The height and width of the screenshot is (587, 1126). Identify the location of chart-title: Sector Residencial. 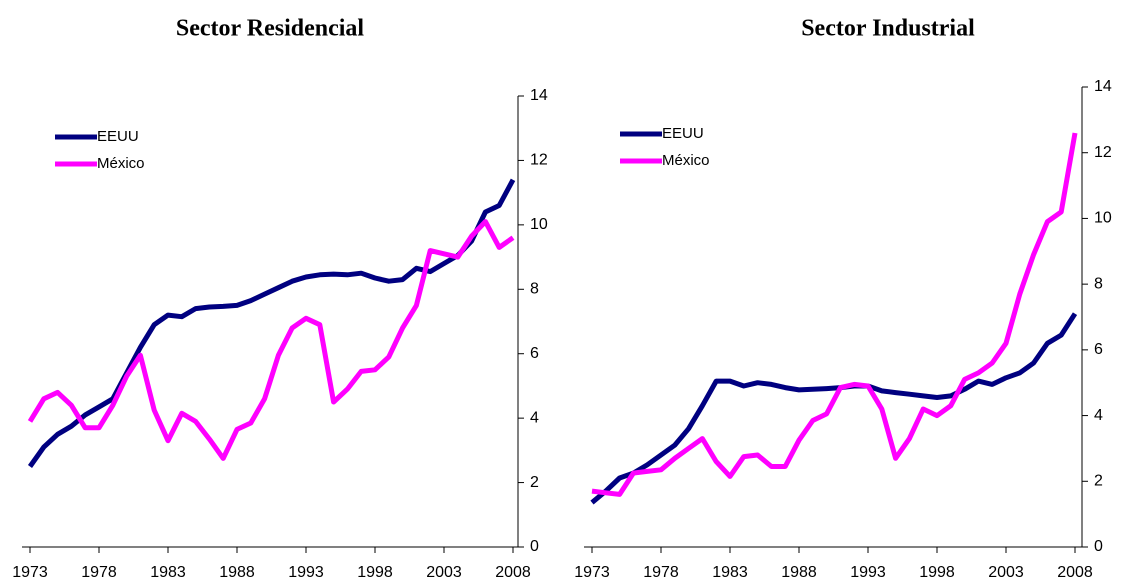
(270, 29).